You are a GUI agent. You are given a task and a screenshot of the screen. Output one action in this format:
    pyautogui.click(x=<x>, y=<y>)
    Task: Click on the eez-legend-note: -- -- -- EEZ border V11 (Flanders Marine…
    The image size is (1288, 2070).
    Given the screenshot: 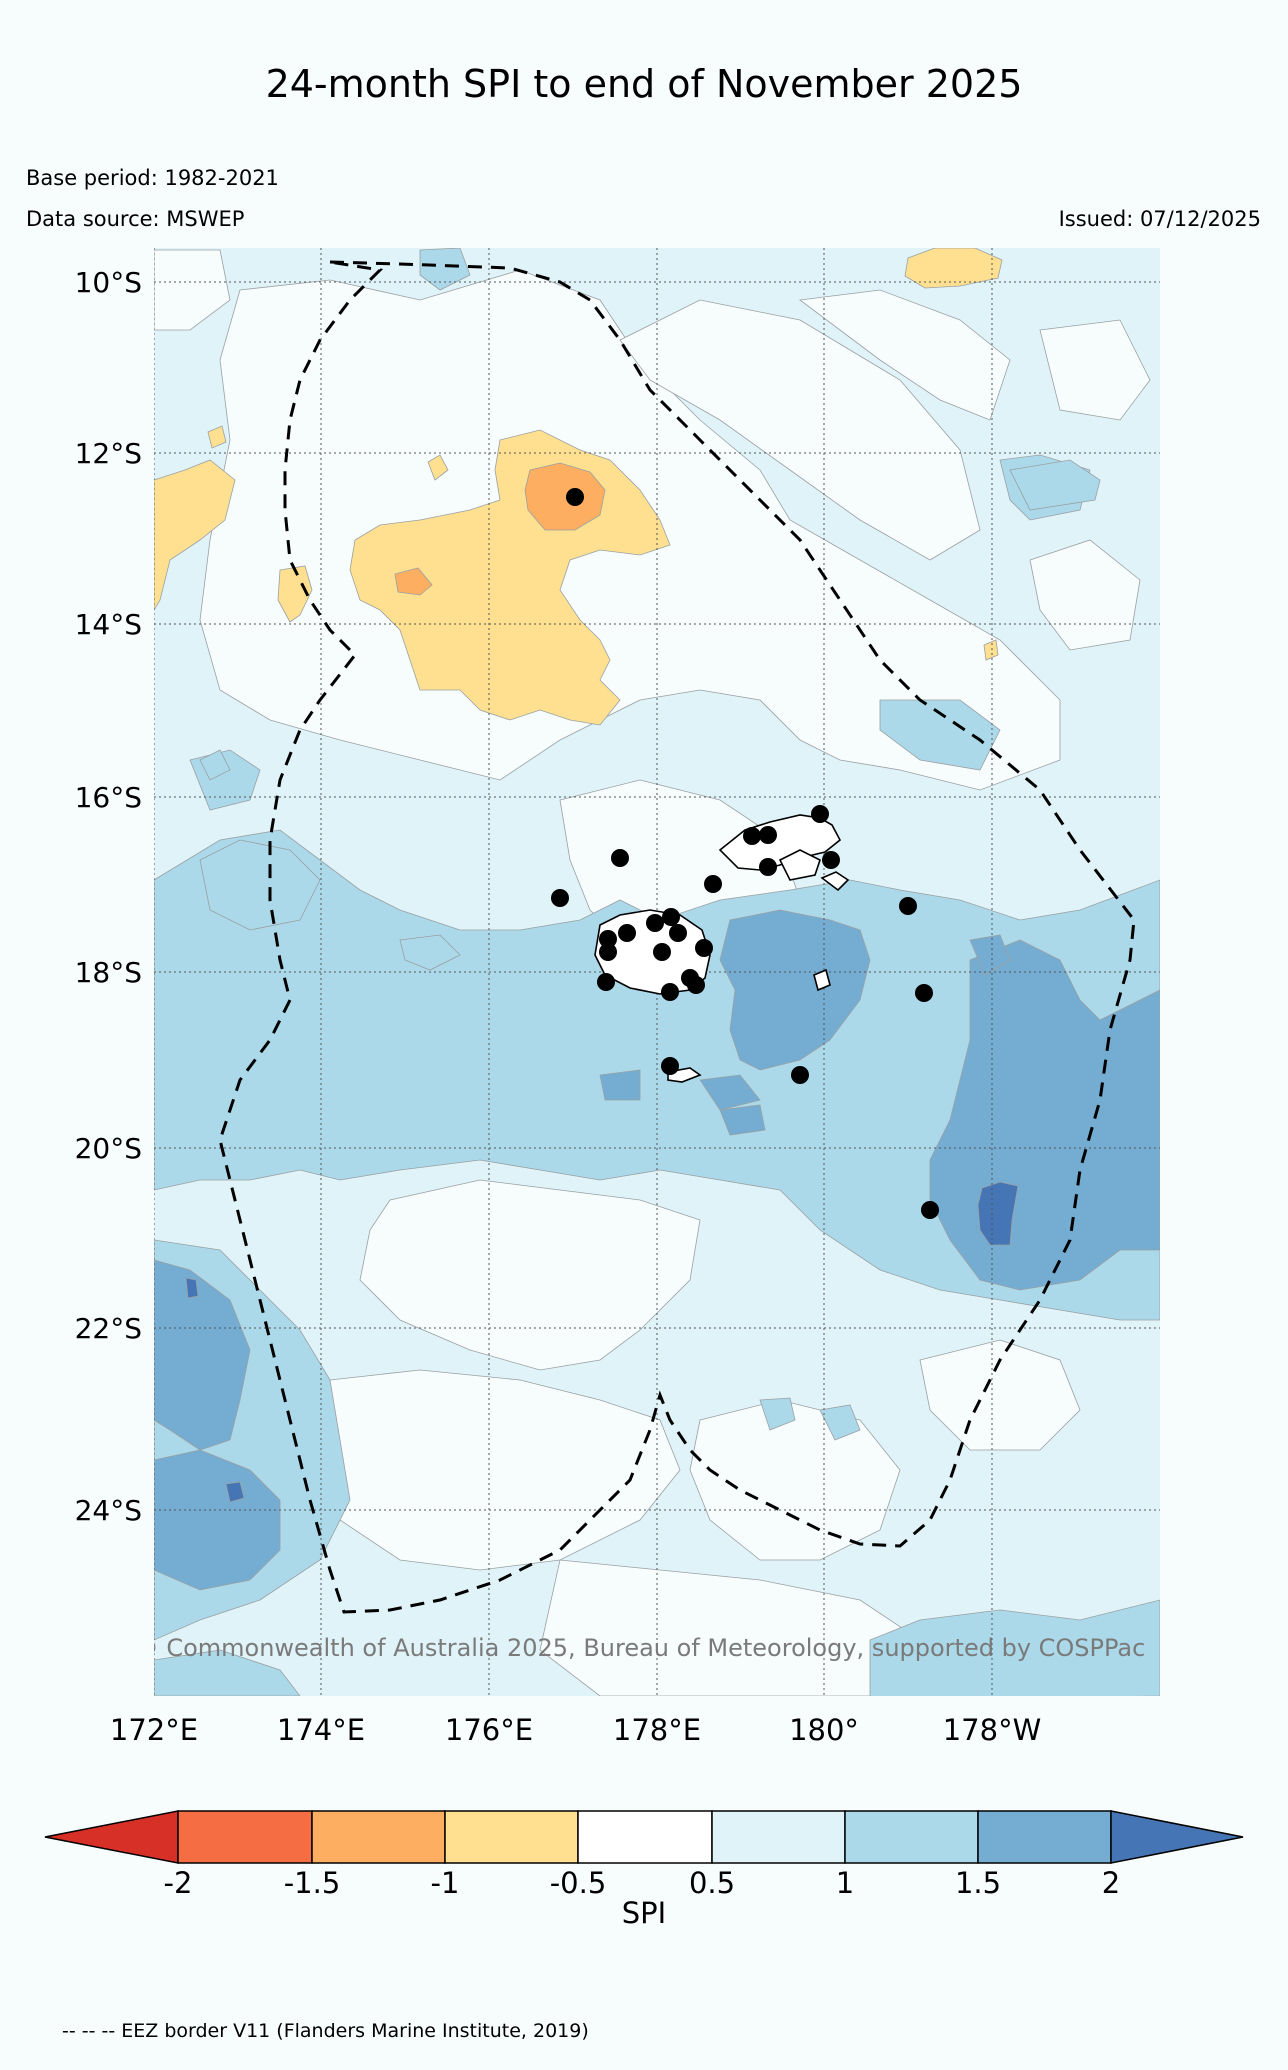 What is the action you would take?
    pyautogui.click(x=325, y=2031)
    